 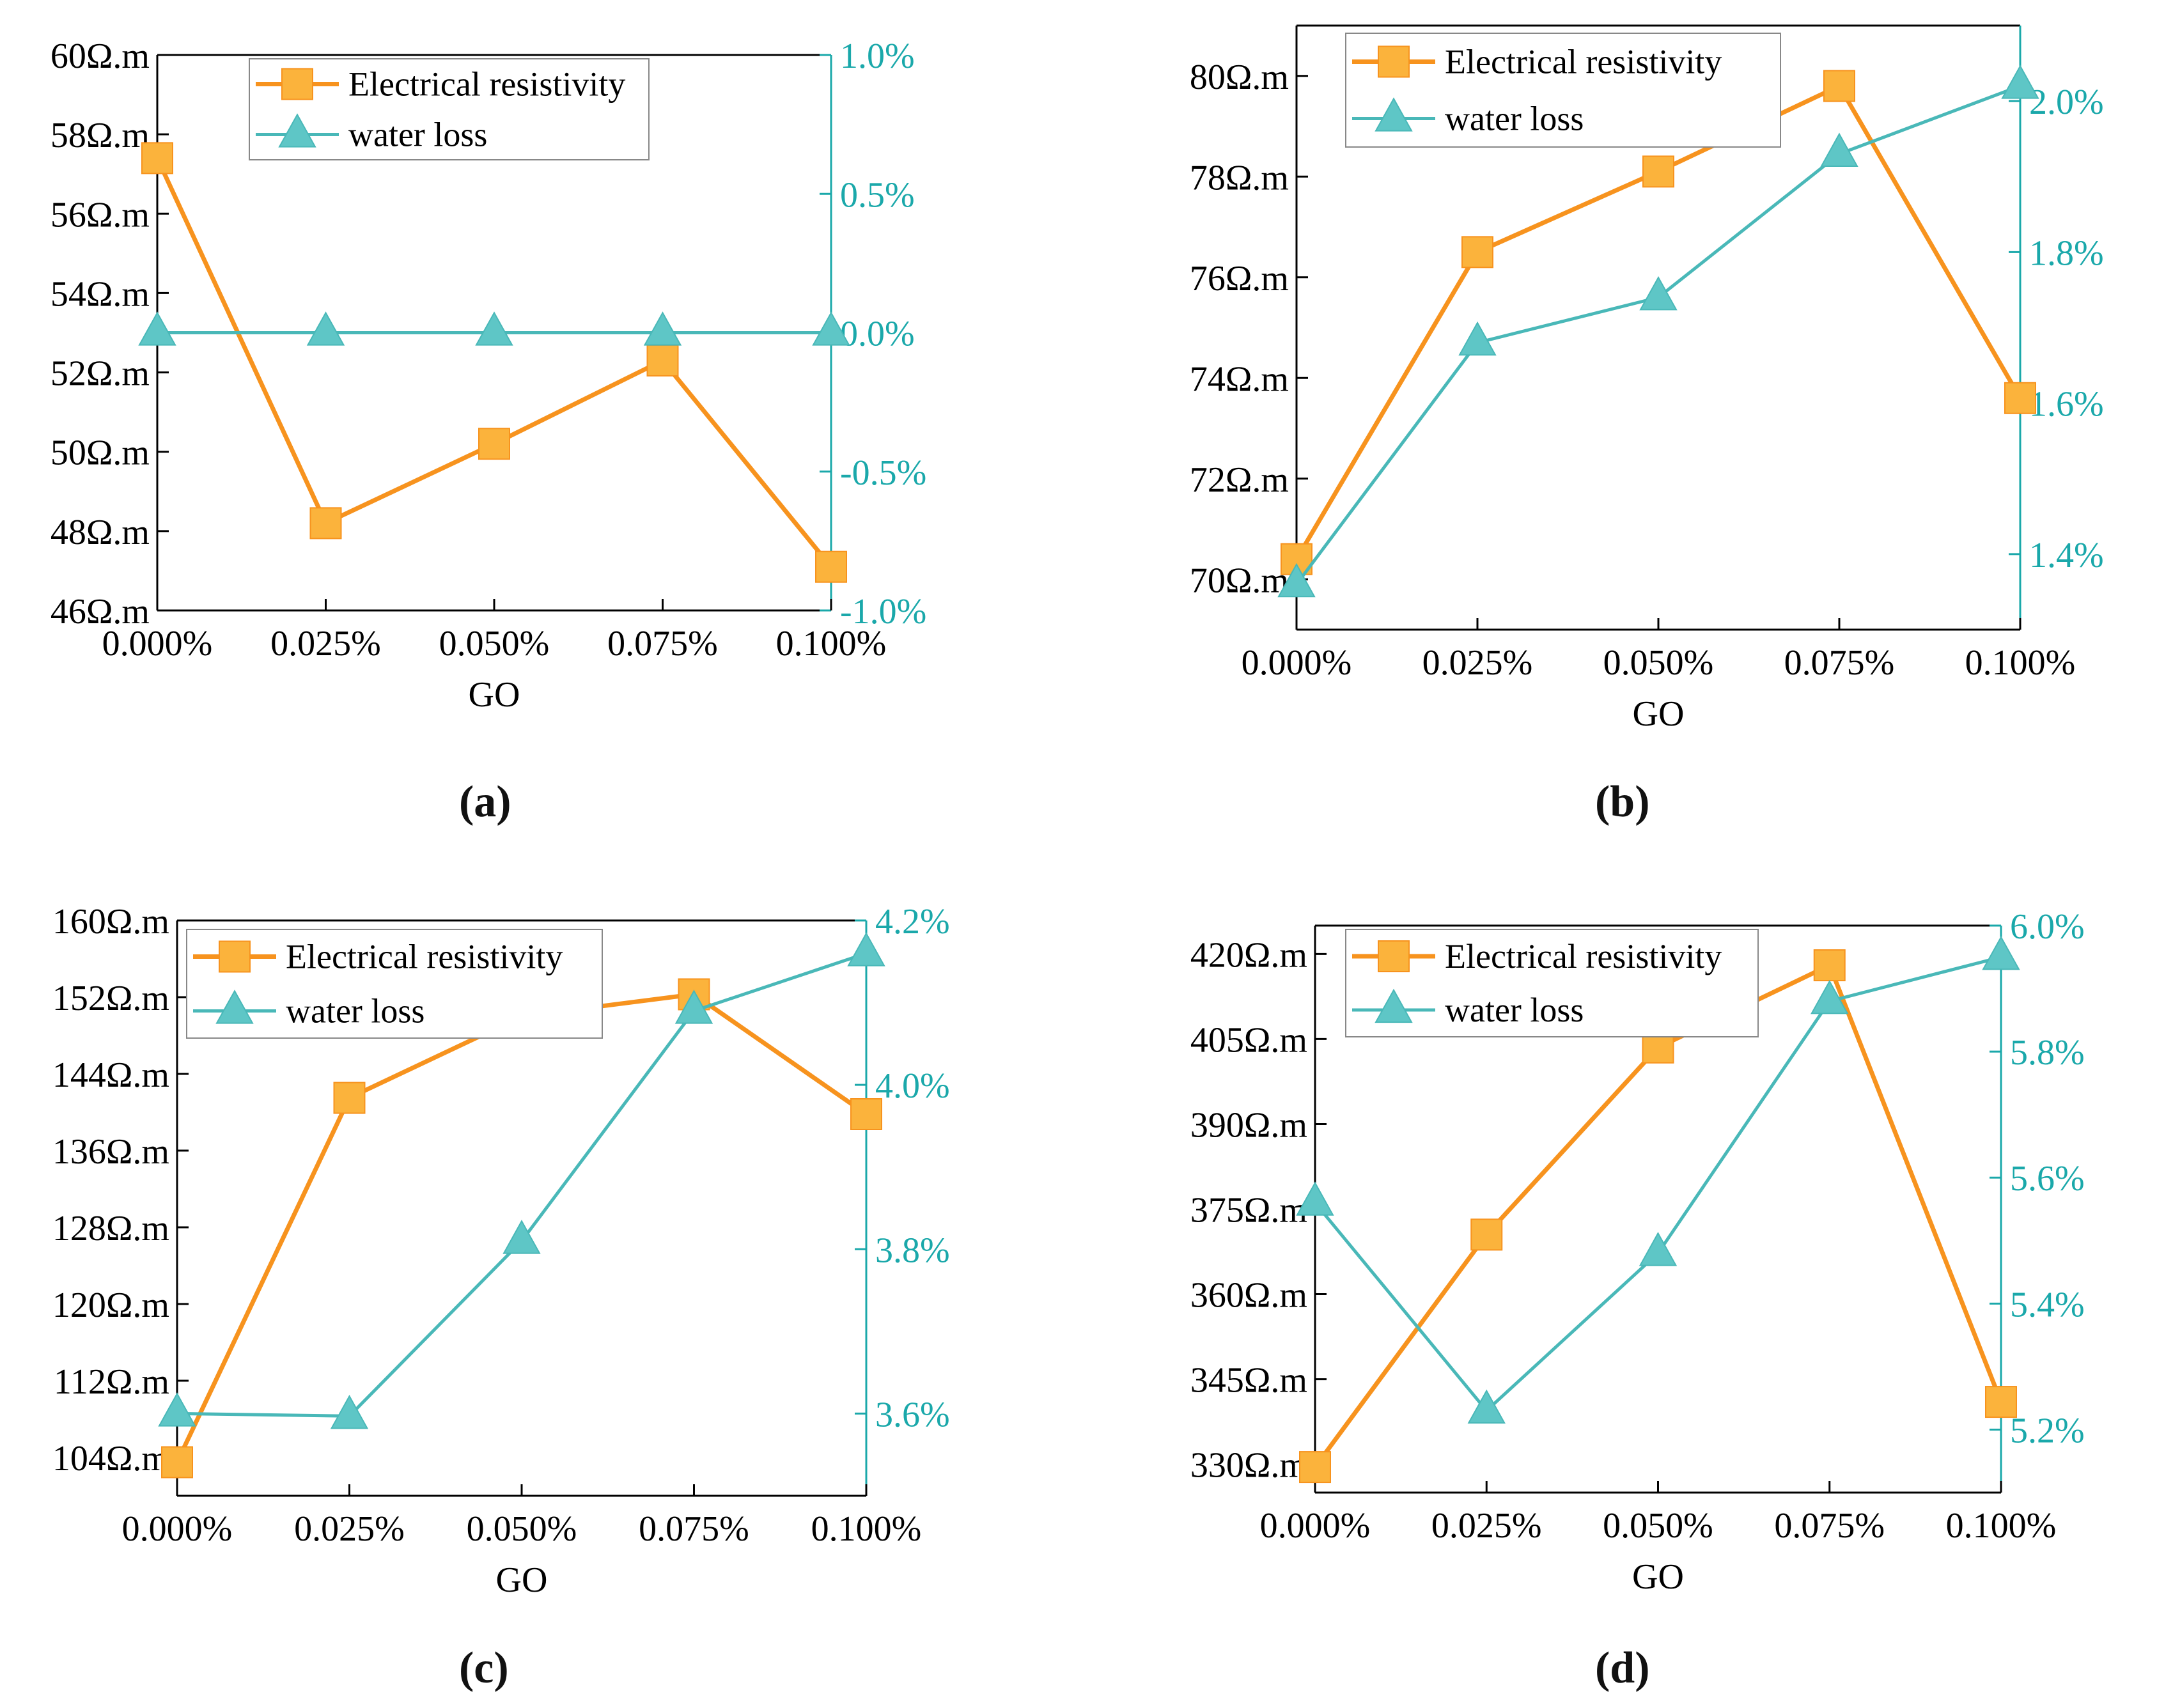 I want to click on left-tick-label: 405Ω.m, so click(x=1248, y=1040).